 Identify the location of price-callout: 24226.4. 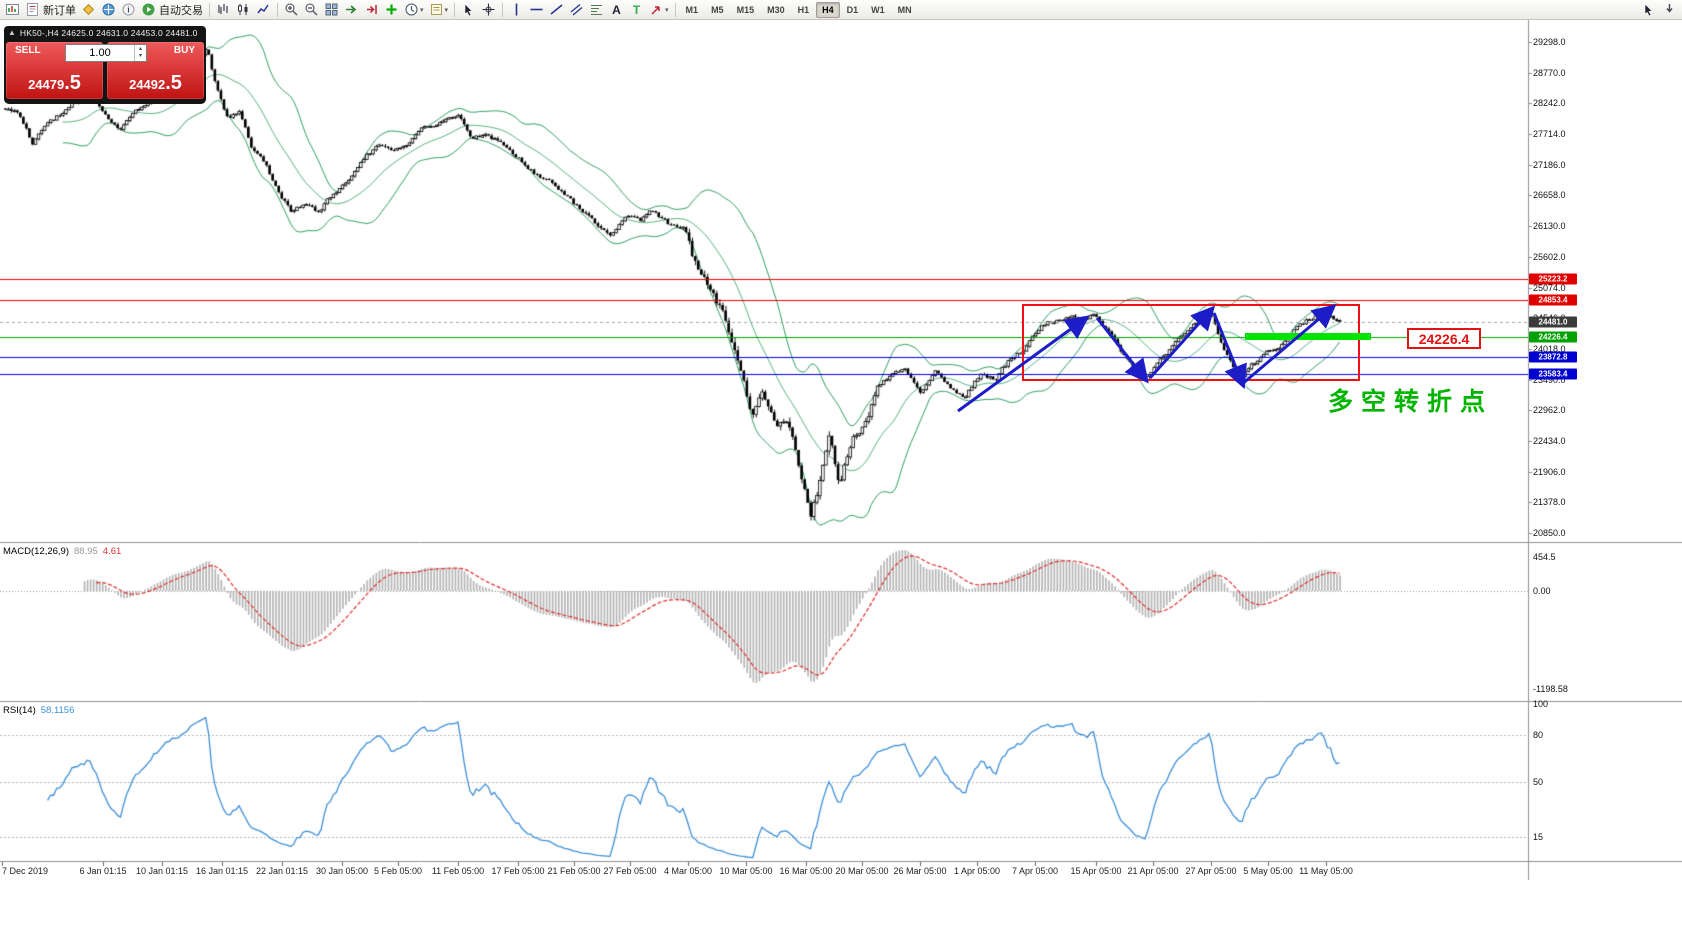
(1444, 338).